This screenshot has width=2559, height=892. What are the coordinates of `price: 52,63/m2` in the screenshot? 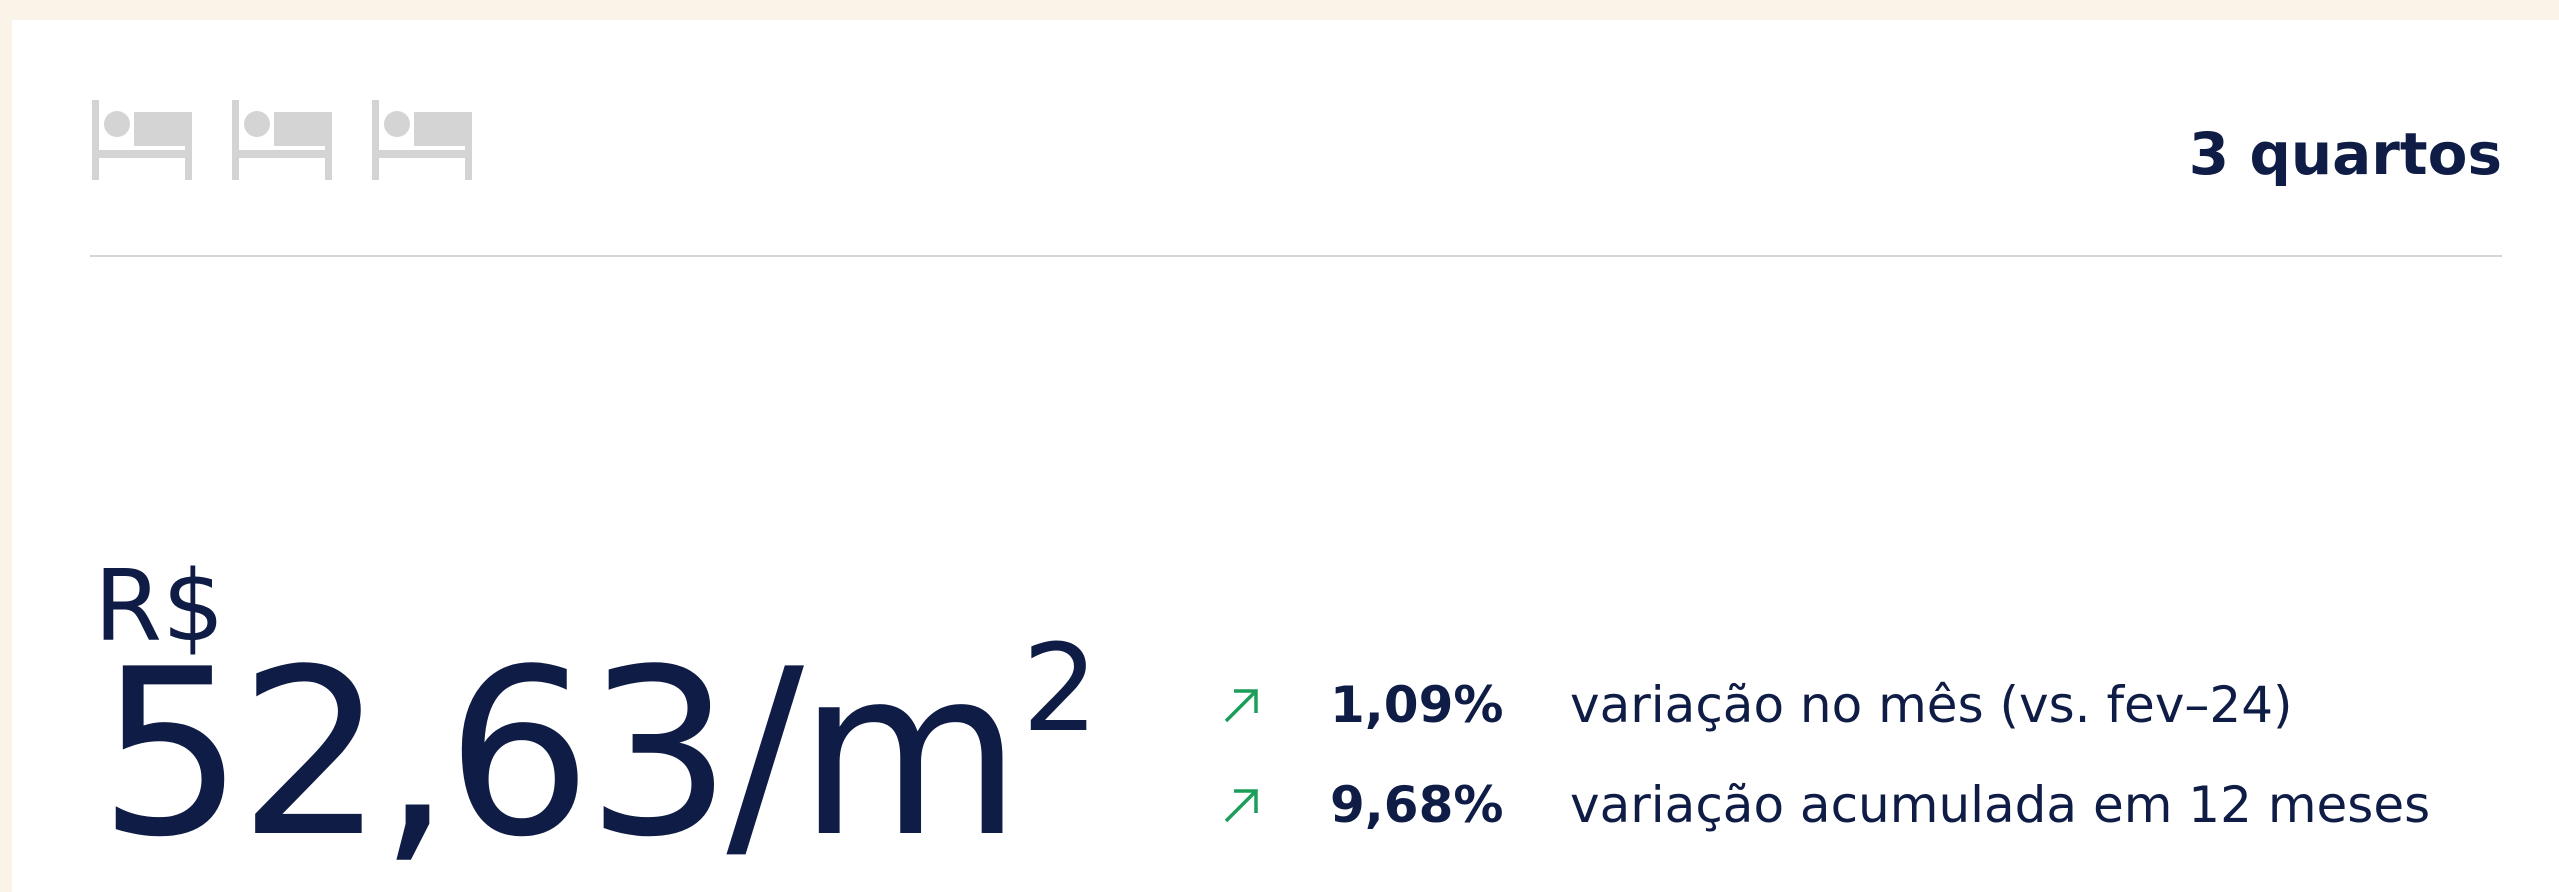 It's located at (598, 750).